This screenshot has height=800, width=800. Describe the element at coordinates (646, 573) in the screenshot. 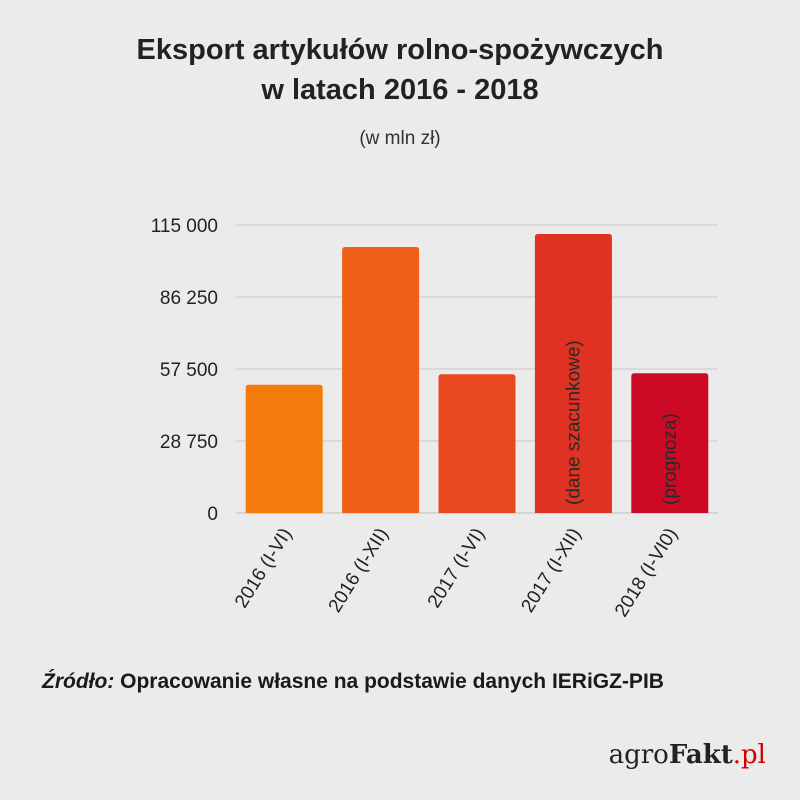

I see `x-tick-label: 2018 (I-VI0)` at that location.